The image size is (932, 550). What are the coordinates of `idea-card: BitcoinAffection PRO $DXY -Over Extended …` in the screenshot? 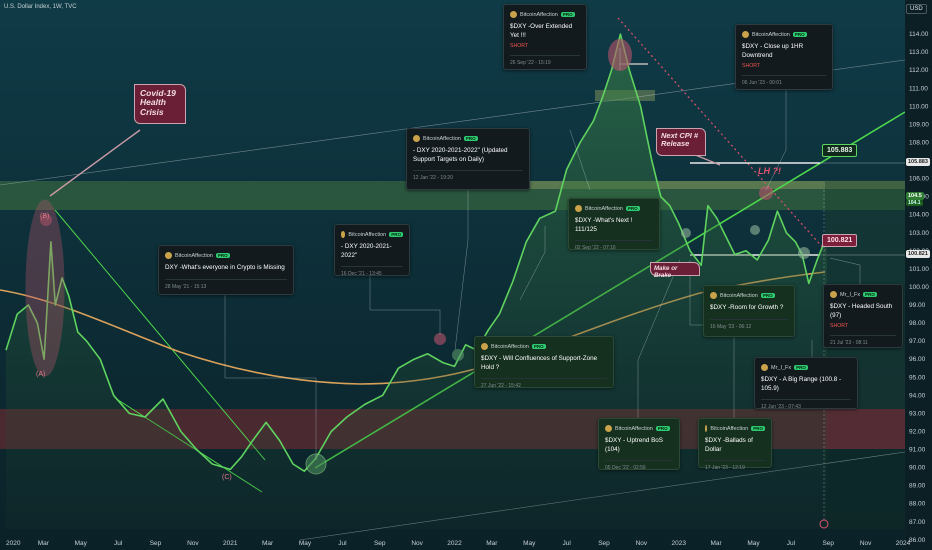 It's located at (545, 37).